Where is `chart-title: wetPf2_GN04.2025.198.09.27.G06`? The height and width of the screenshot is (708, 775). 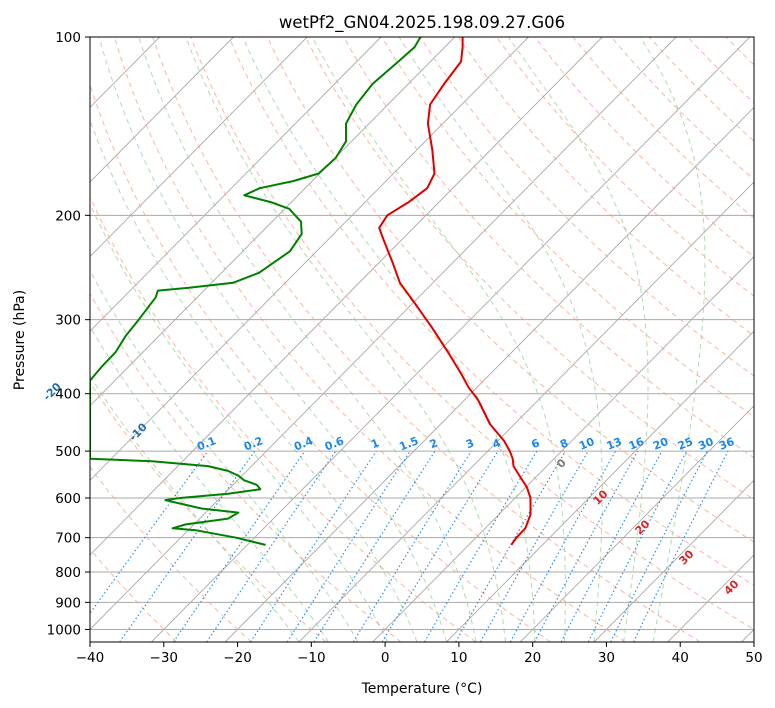
chart-title: wetPf2_GN04.2025.198.09.27.G06 is located at coordinates (422, 23).